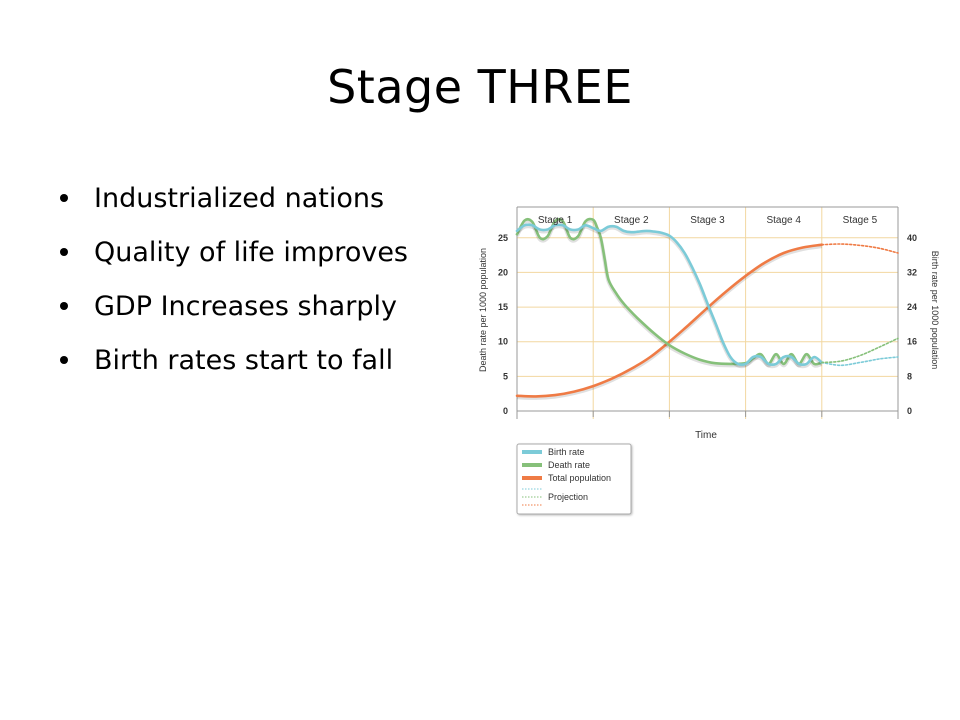 This screenshot has height=720, width=960. I want to click on slide-title: Stage THREE, so click(480, 87).